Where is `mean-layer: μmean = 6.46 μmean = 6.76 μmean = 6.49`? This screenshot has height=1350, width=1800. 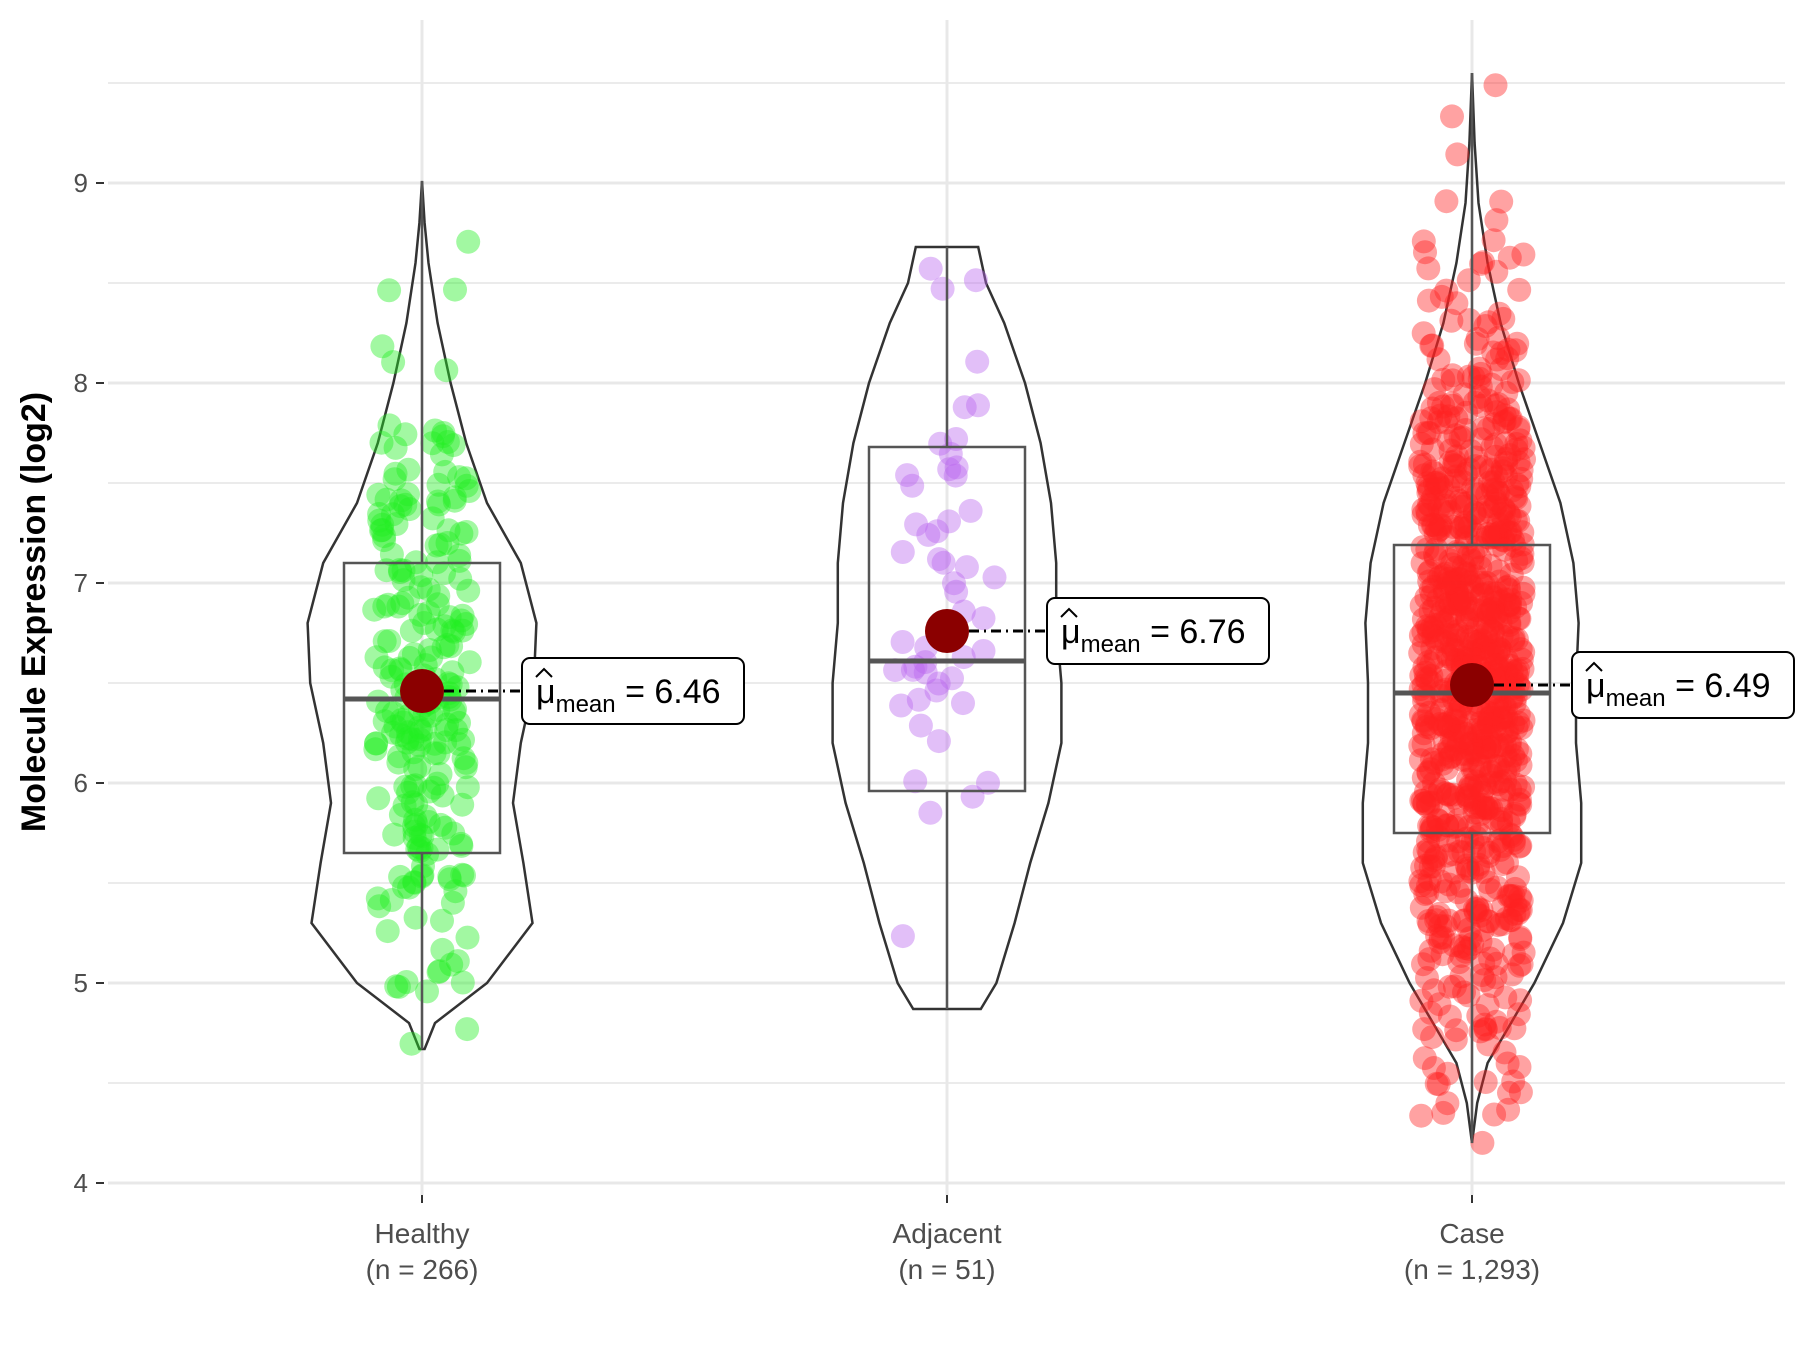
mean-layer: μmean = 6.46 μmean = 6.76 μmean = 6.49 is located at coordinates (1097, 661).